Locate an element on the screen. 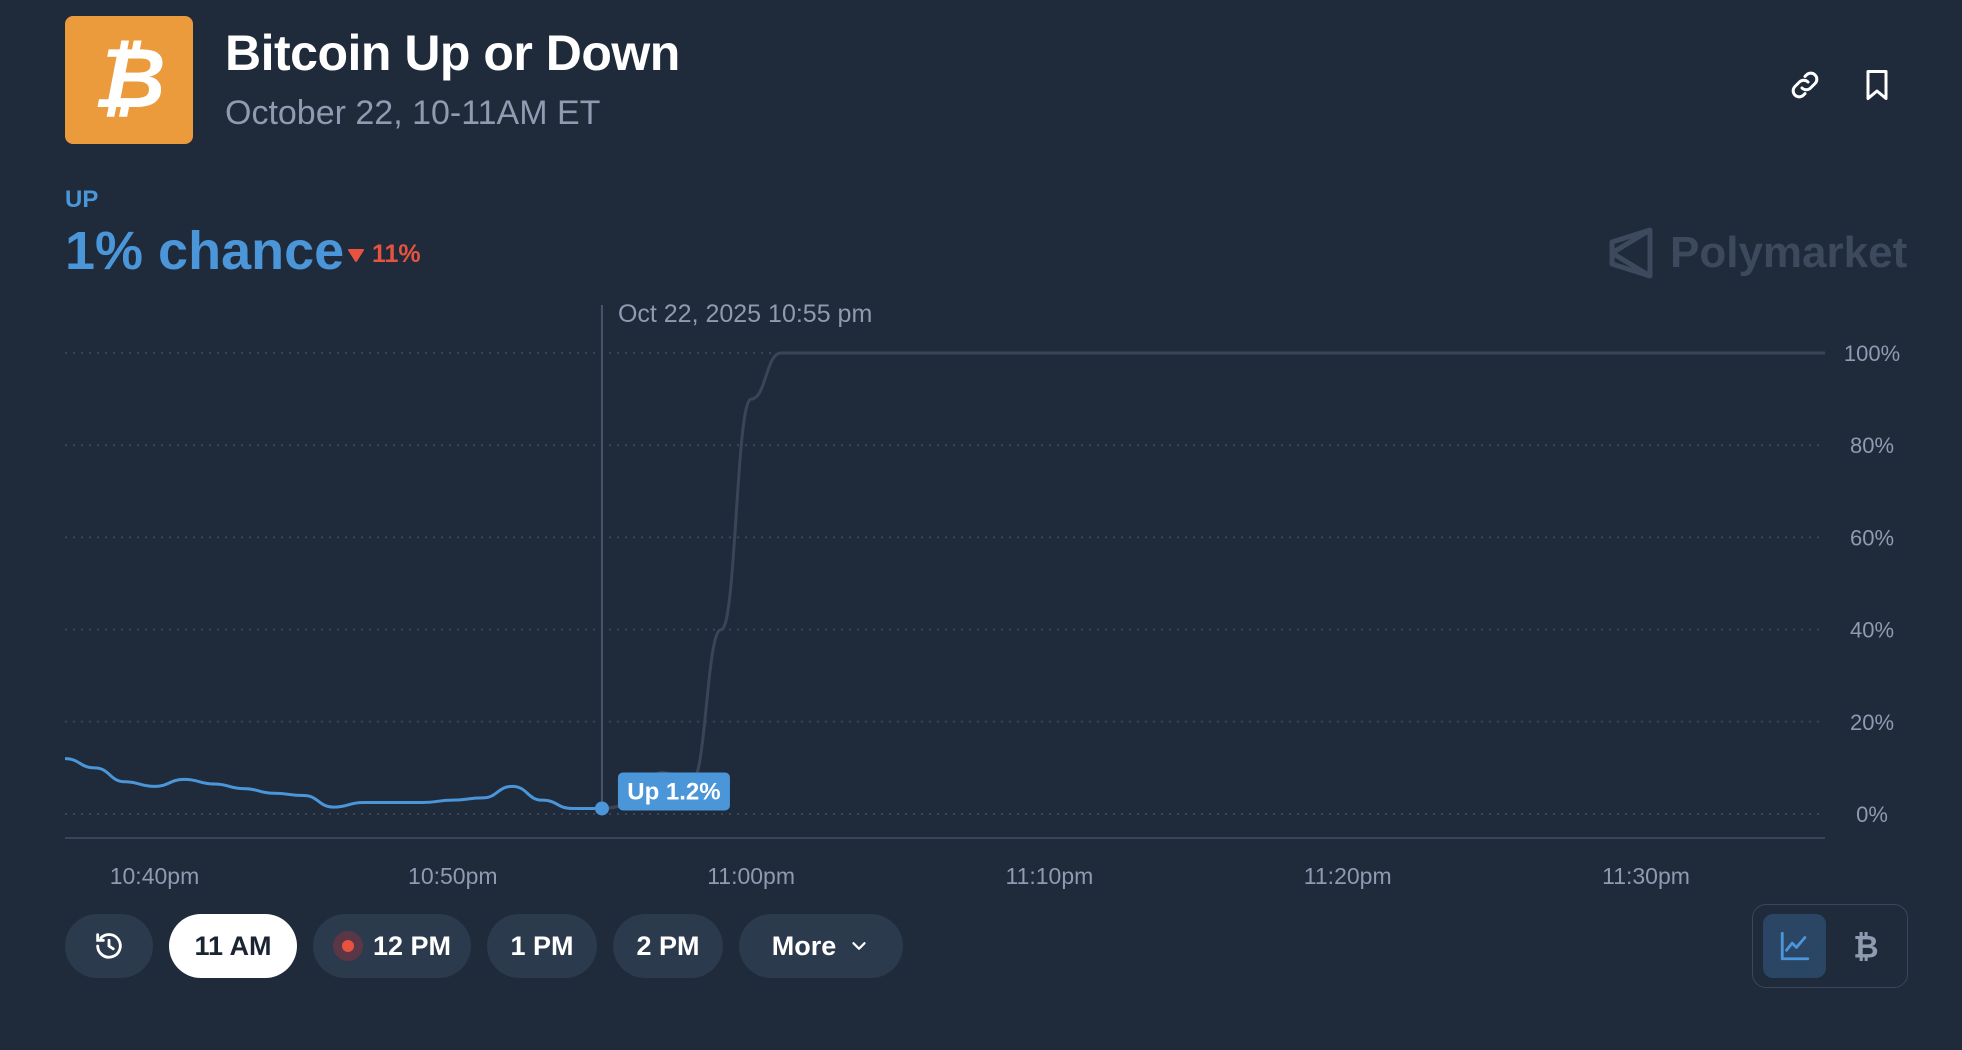 The width and height of the screenshot is (1962, 1050). polymarket-watermark: Polymarket is located at coordinates (1756, 253).